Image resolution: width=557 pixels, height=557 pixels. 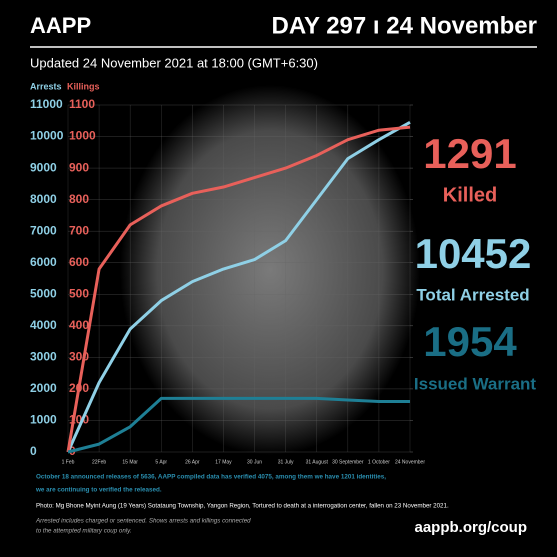 What do you see at coordinates (405, 25) in the screenshot?
I see `day: DAY 297 ı 24 November` at bounding box center [405, 25].